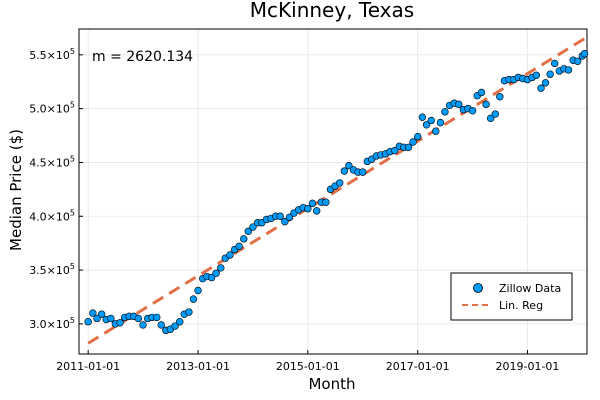 The width and height of the screenshot is (600, 400). I want to click on legend: Zillow Data Lin. Reg, so click(511, 296).